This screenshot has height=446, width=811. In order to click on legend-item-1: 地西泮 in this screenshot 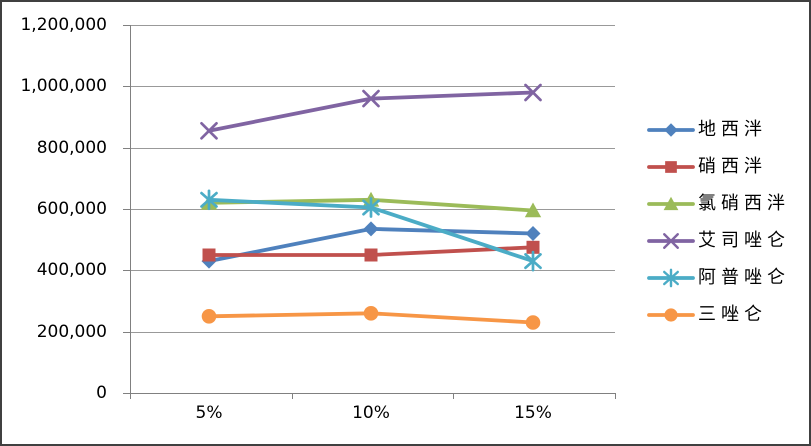, I will do `click(707, 130)`.